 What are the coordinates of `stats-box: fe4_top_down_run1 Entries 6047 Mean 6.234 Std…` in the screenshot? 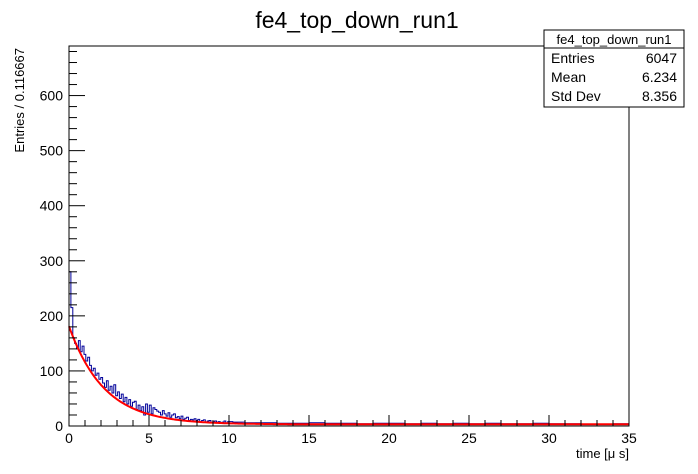 It's located at (614, 68).